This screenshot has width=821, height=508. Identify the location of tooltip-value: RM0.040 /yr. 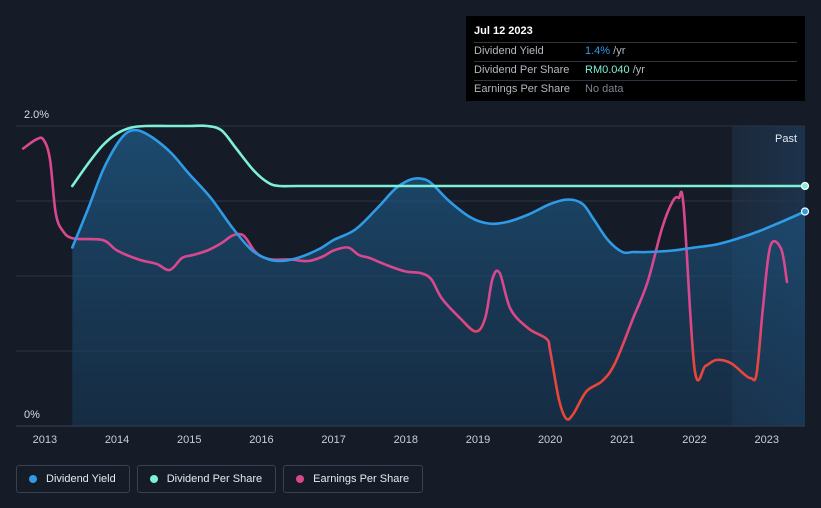
(615, 71).